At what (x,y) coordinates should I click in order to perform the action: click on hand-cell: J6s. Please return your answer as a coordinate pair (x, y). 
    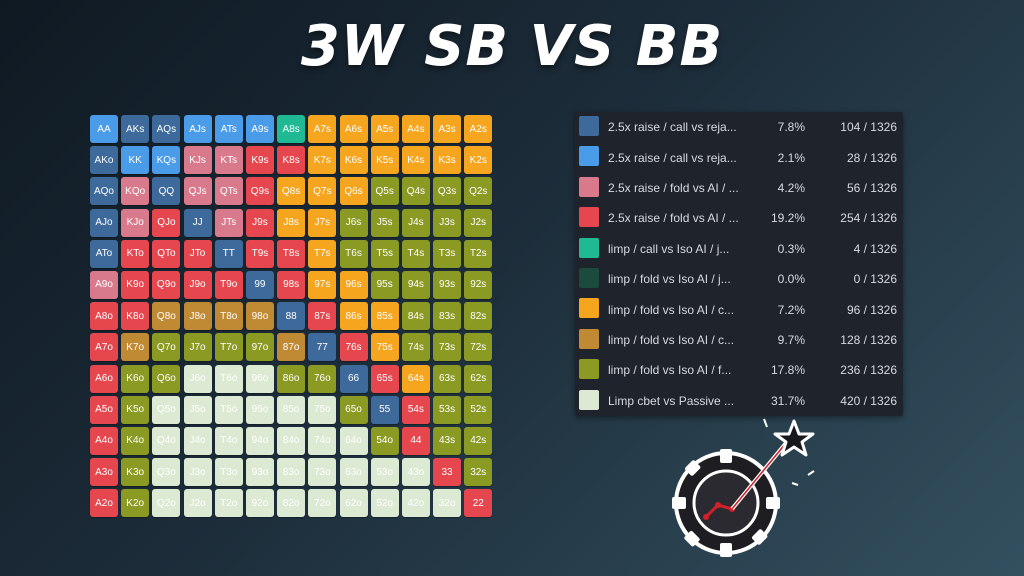
    Looking at the image, I should click on (353, 222).